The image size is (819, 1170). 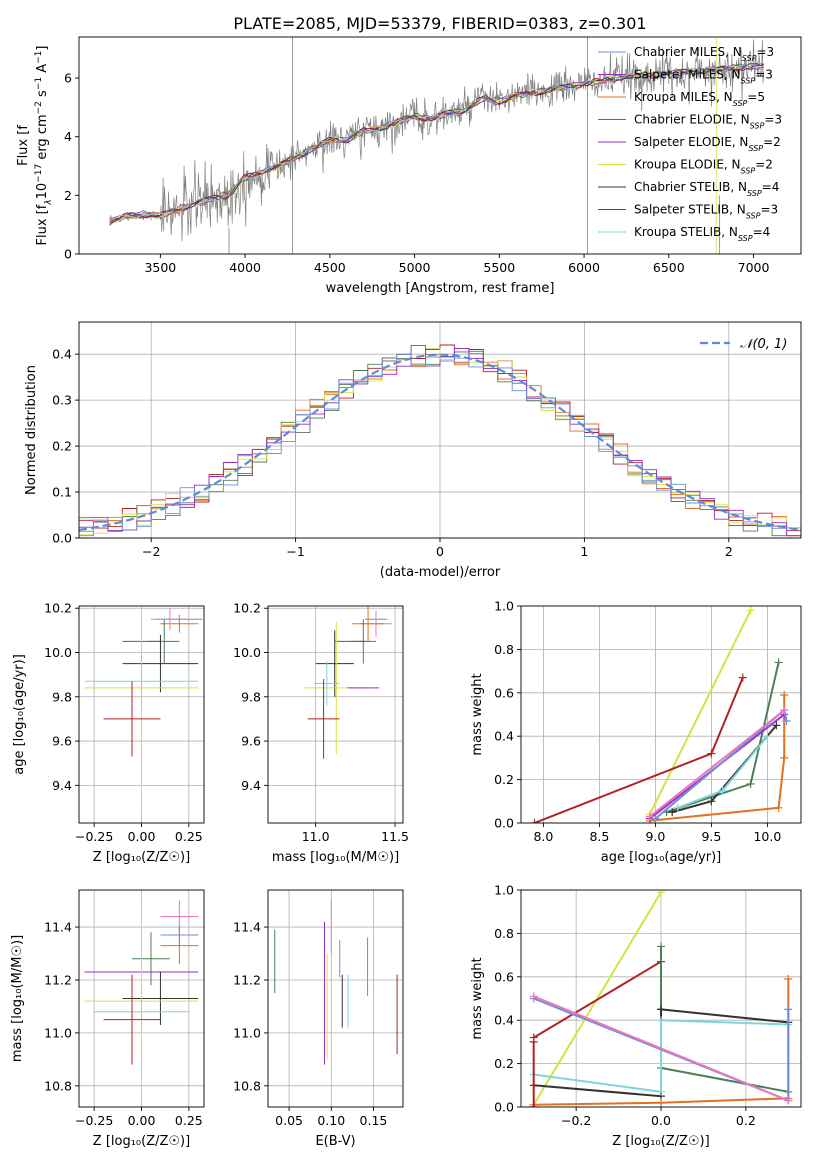 What do you see at coordinates (336, 982) in the screenshot?
I see `plot-area-mass_vs_ebv` at bounding box center [336, 982].